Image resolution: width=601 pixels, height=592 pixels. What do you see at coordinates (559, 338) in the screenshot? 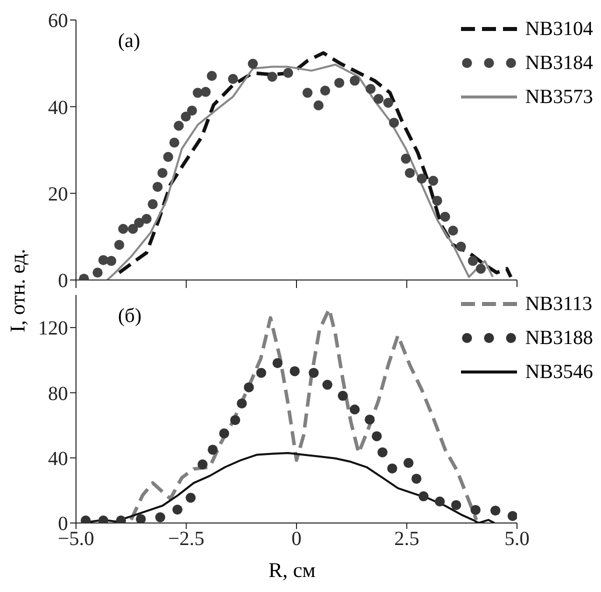
I see `legend-label: NB3188` at bounding box center [559, 338].